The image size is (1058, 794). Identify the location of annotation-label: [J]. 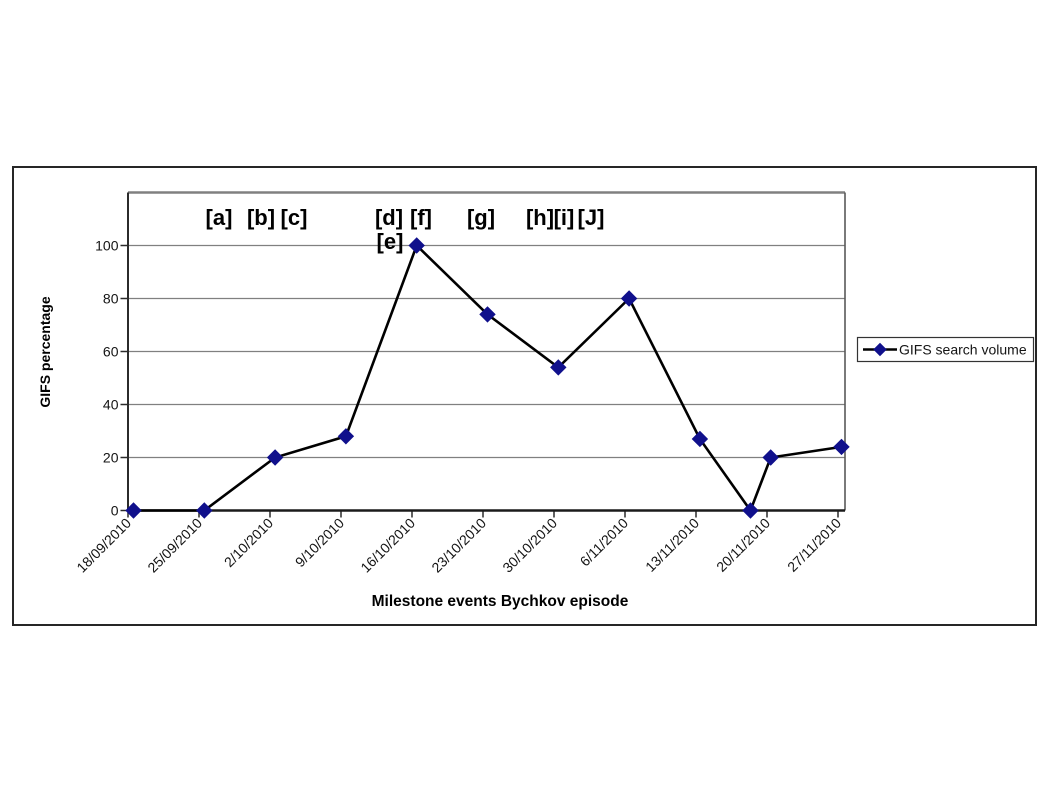
(591, 217).